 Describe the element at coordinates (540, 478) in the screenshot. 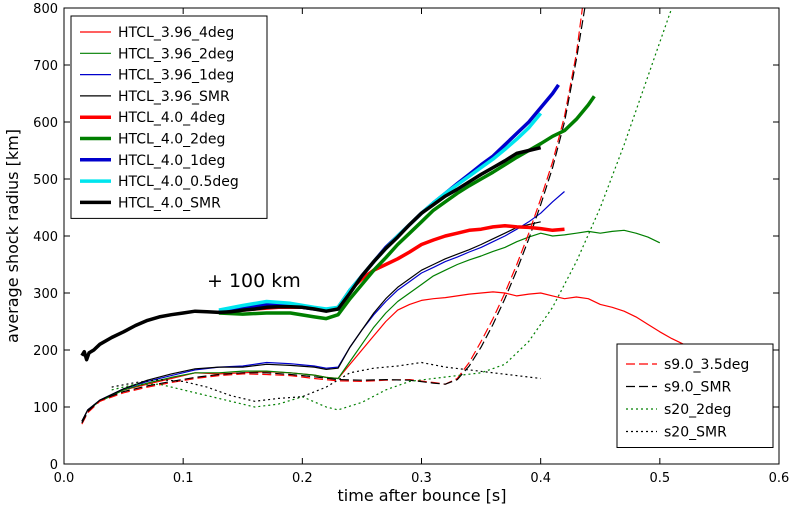

I see `x-tick-label: 0.4` at that location.